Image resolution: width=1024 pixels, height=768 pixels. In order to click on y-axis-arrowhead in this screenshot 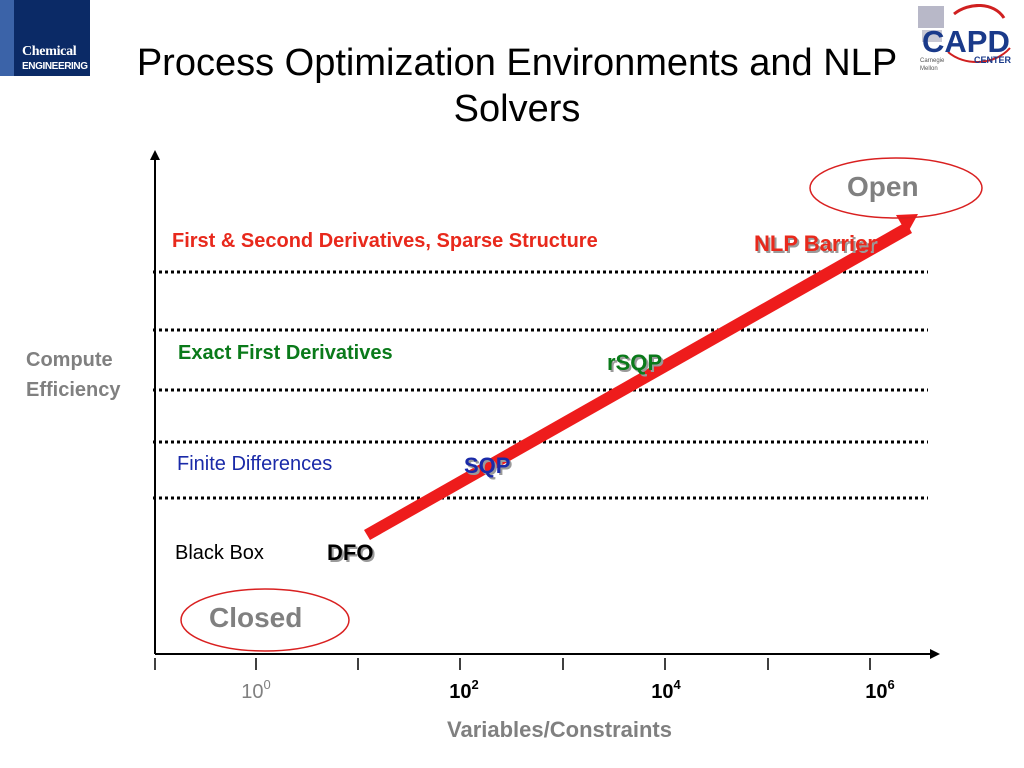, I will do `click(155, 155)`.